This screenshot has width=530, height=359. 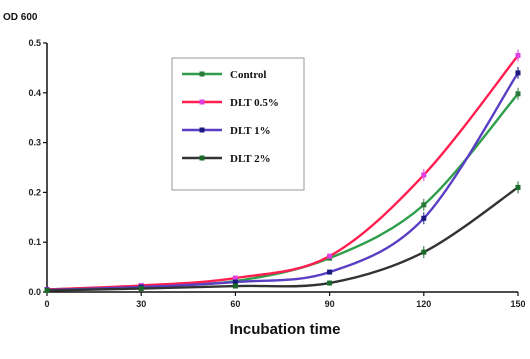 What do you see at coordinates (250, 159) in the screenshot?
I see `legend-label-3: DLT 2%` at bounding box center [250, 159].